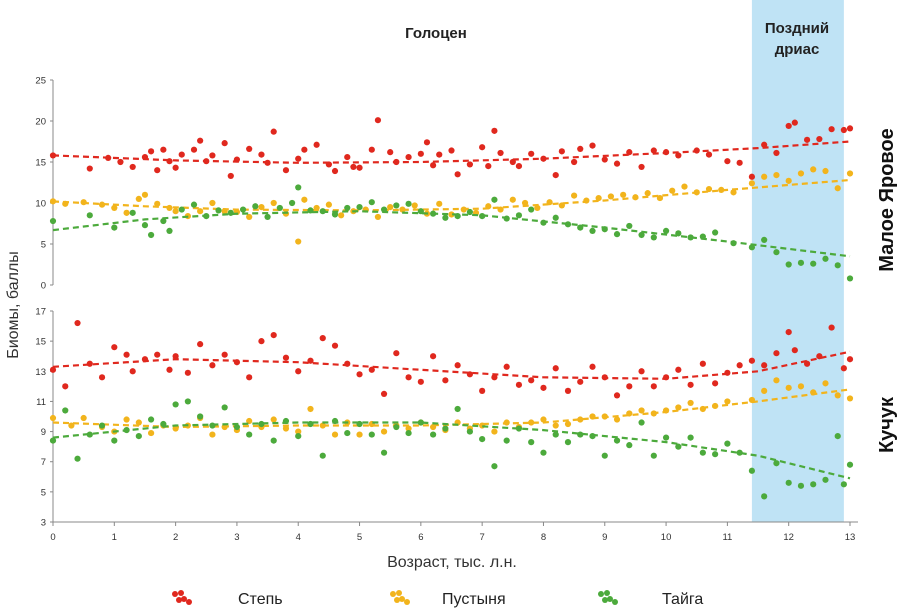 Image resolution: width=898 pixels, height=610 pixels. Describe the element at coordinates (543, 537) in the screenshot. I see `x-tick-label: 8` at that location.